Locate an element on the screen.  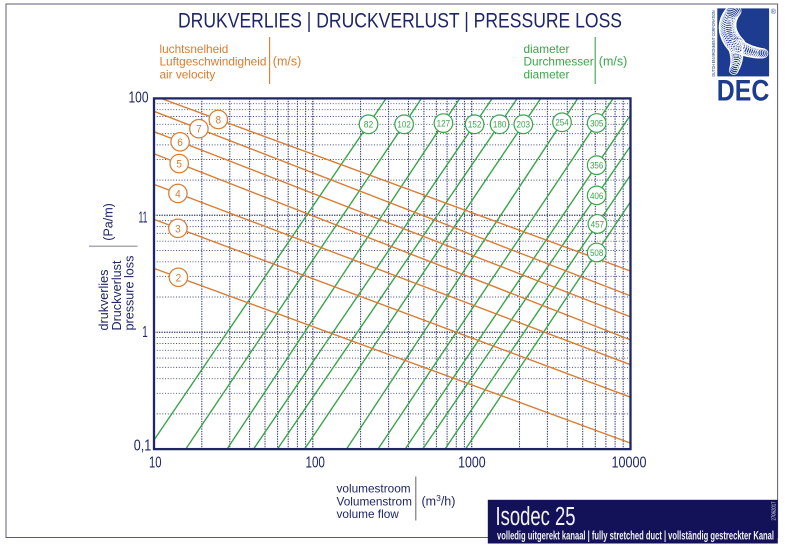
svg-text: pressure loss is located at coordinates (130, 293).